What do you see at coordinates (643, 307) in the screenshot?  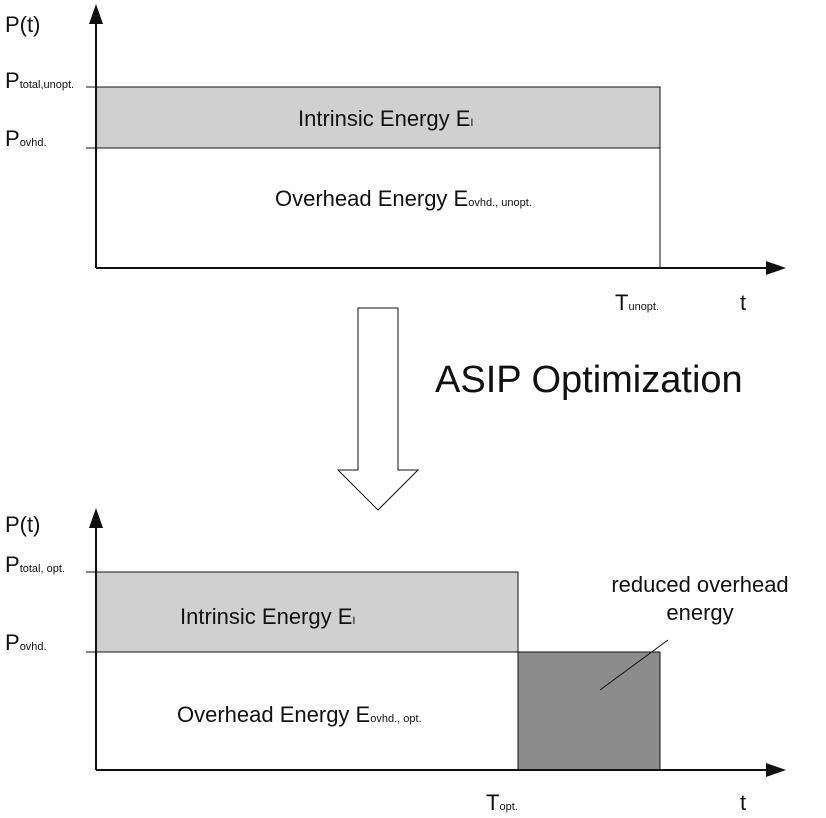 I see `label-sub: unopt.` at bounding box center [643, 307].